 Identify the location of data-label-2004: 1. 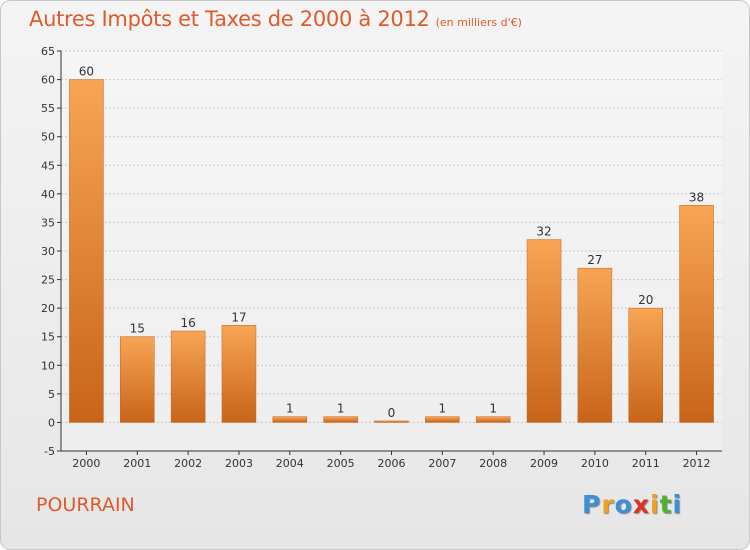
(290, 409).